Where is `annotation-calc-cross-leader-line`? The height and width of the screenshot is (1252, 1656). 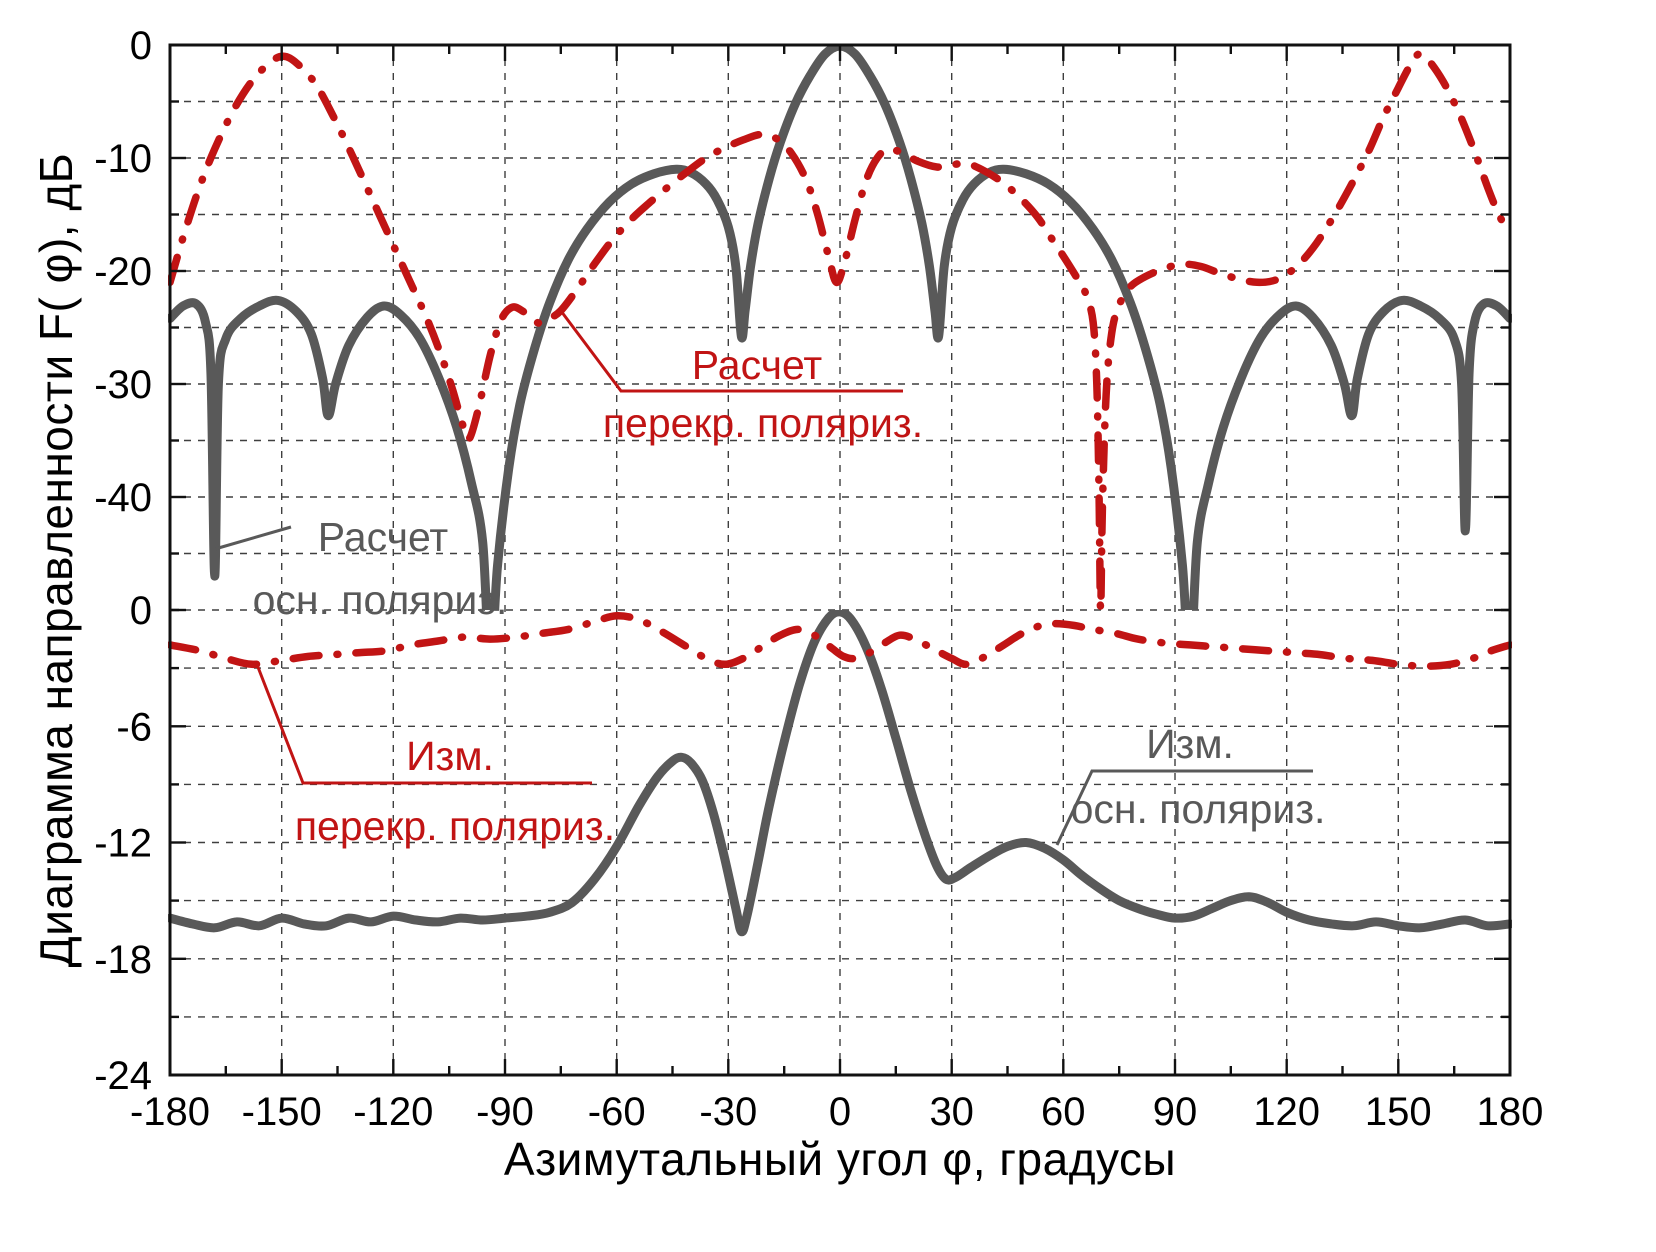
annotation-calc-cross-leader-line is located at coordinates (731, 351).